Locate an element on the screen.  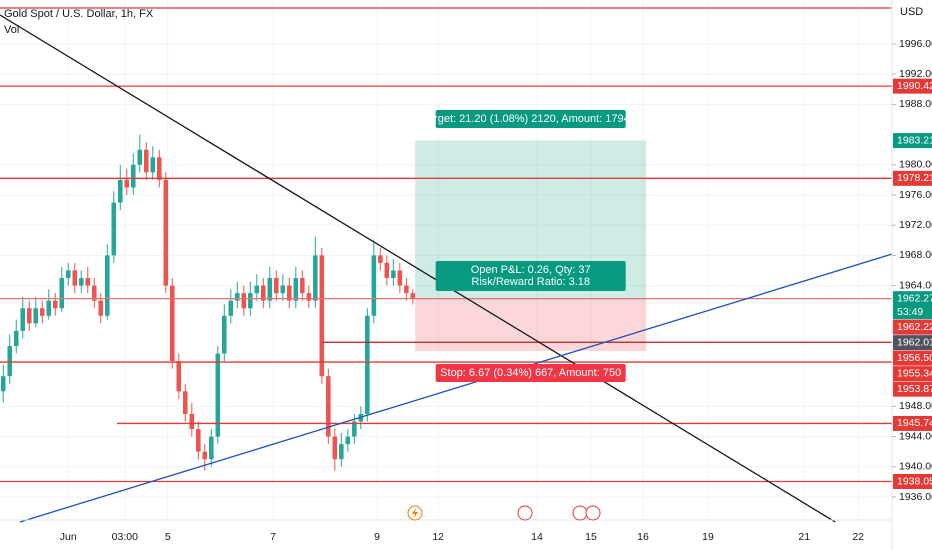
price-label: 1962.22 is located at coordinates (914, 327).